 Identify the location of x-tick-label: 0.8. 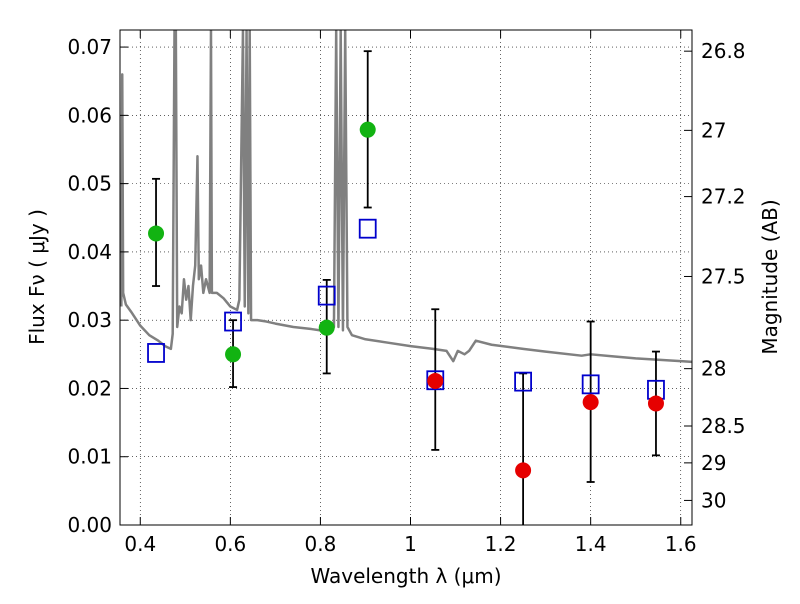
(321, 544).